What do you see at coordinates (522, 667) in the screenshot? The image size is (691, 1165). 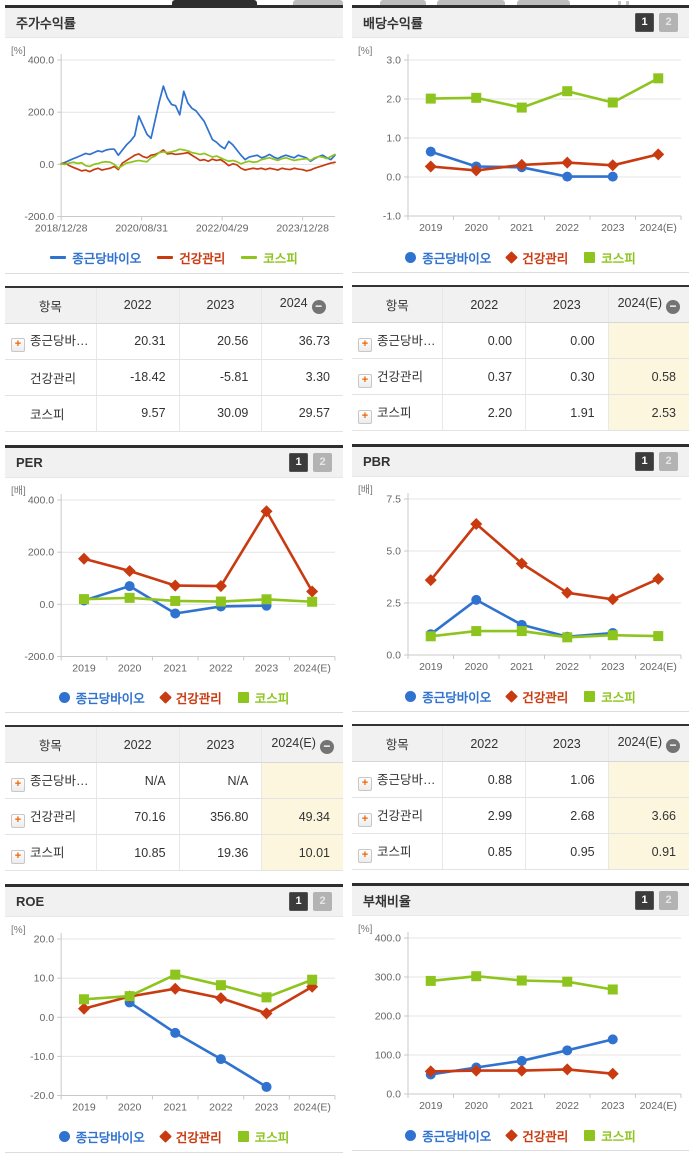 I see `svg-text: 2021` at bounding box center [522, 667].